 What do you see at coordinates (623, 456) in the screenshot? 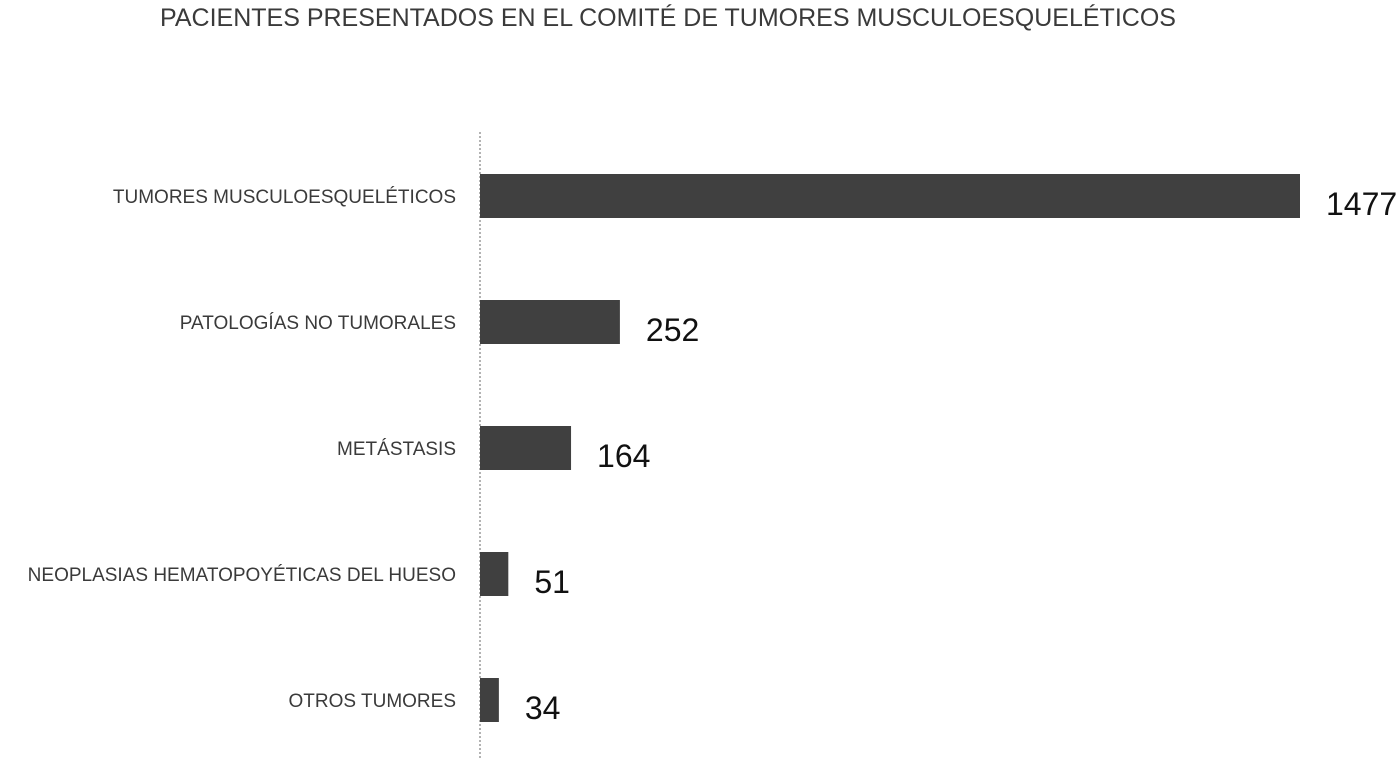
I see `data-label-2: 164` at bounding box center [623, 456].